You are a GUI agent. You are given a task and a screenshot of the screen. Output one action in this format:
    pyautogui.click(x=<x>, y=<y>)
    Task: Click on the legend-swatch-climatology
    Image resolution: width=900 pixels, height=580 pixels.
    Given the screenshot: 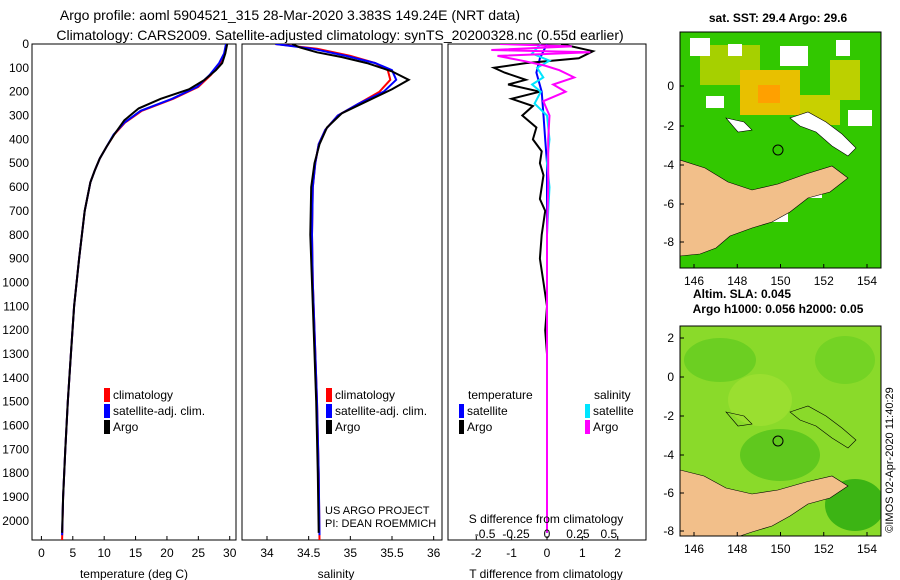 What is the action you would take?
    pyautogui.click(x=329, y=395)
    